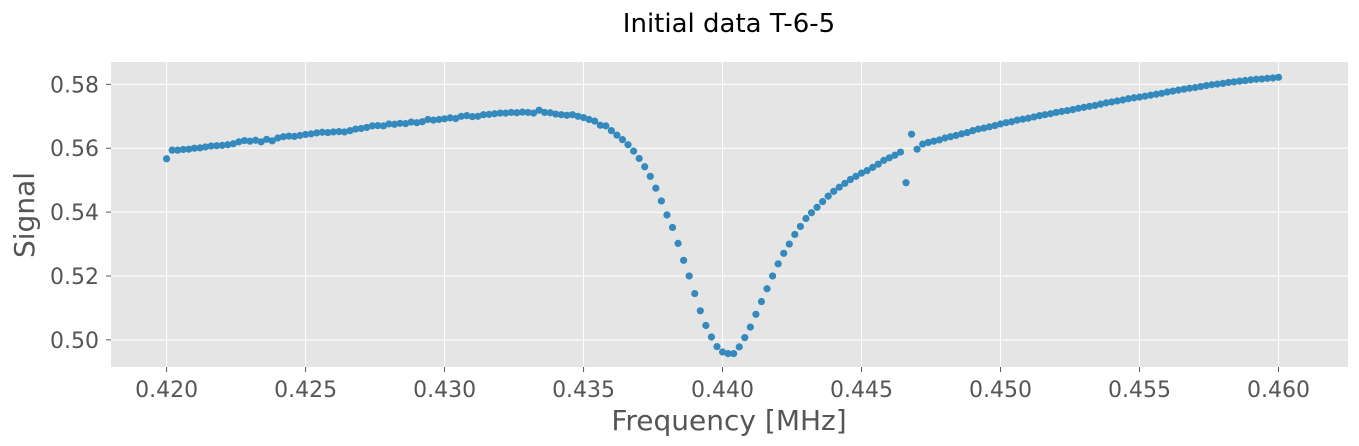 The width and height of the screenshot is (1359, 446). Describe the element at coordinates (728, 420) in the screenshot. I see `x-axis-label: Frequency [MHz]` at that location.